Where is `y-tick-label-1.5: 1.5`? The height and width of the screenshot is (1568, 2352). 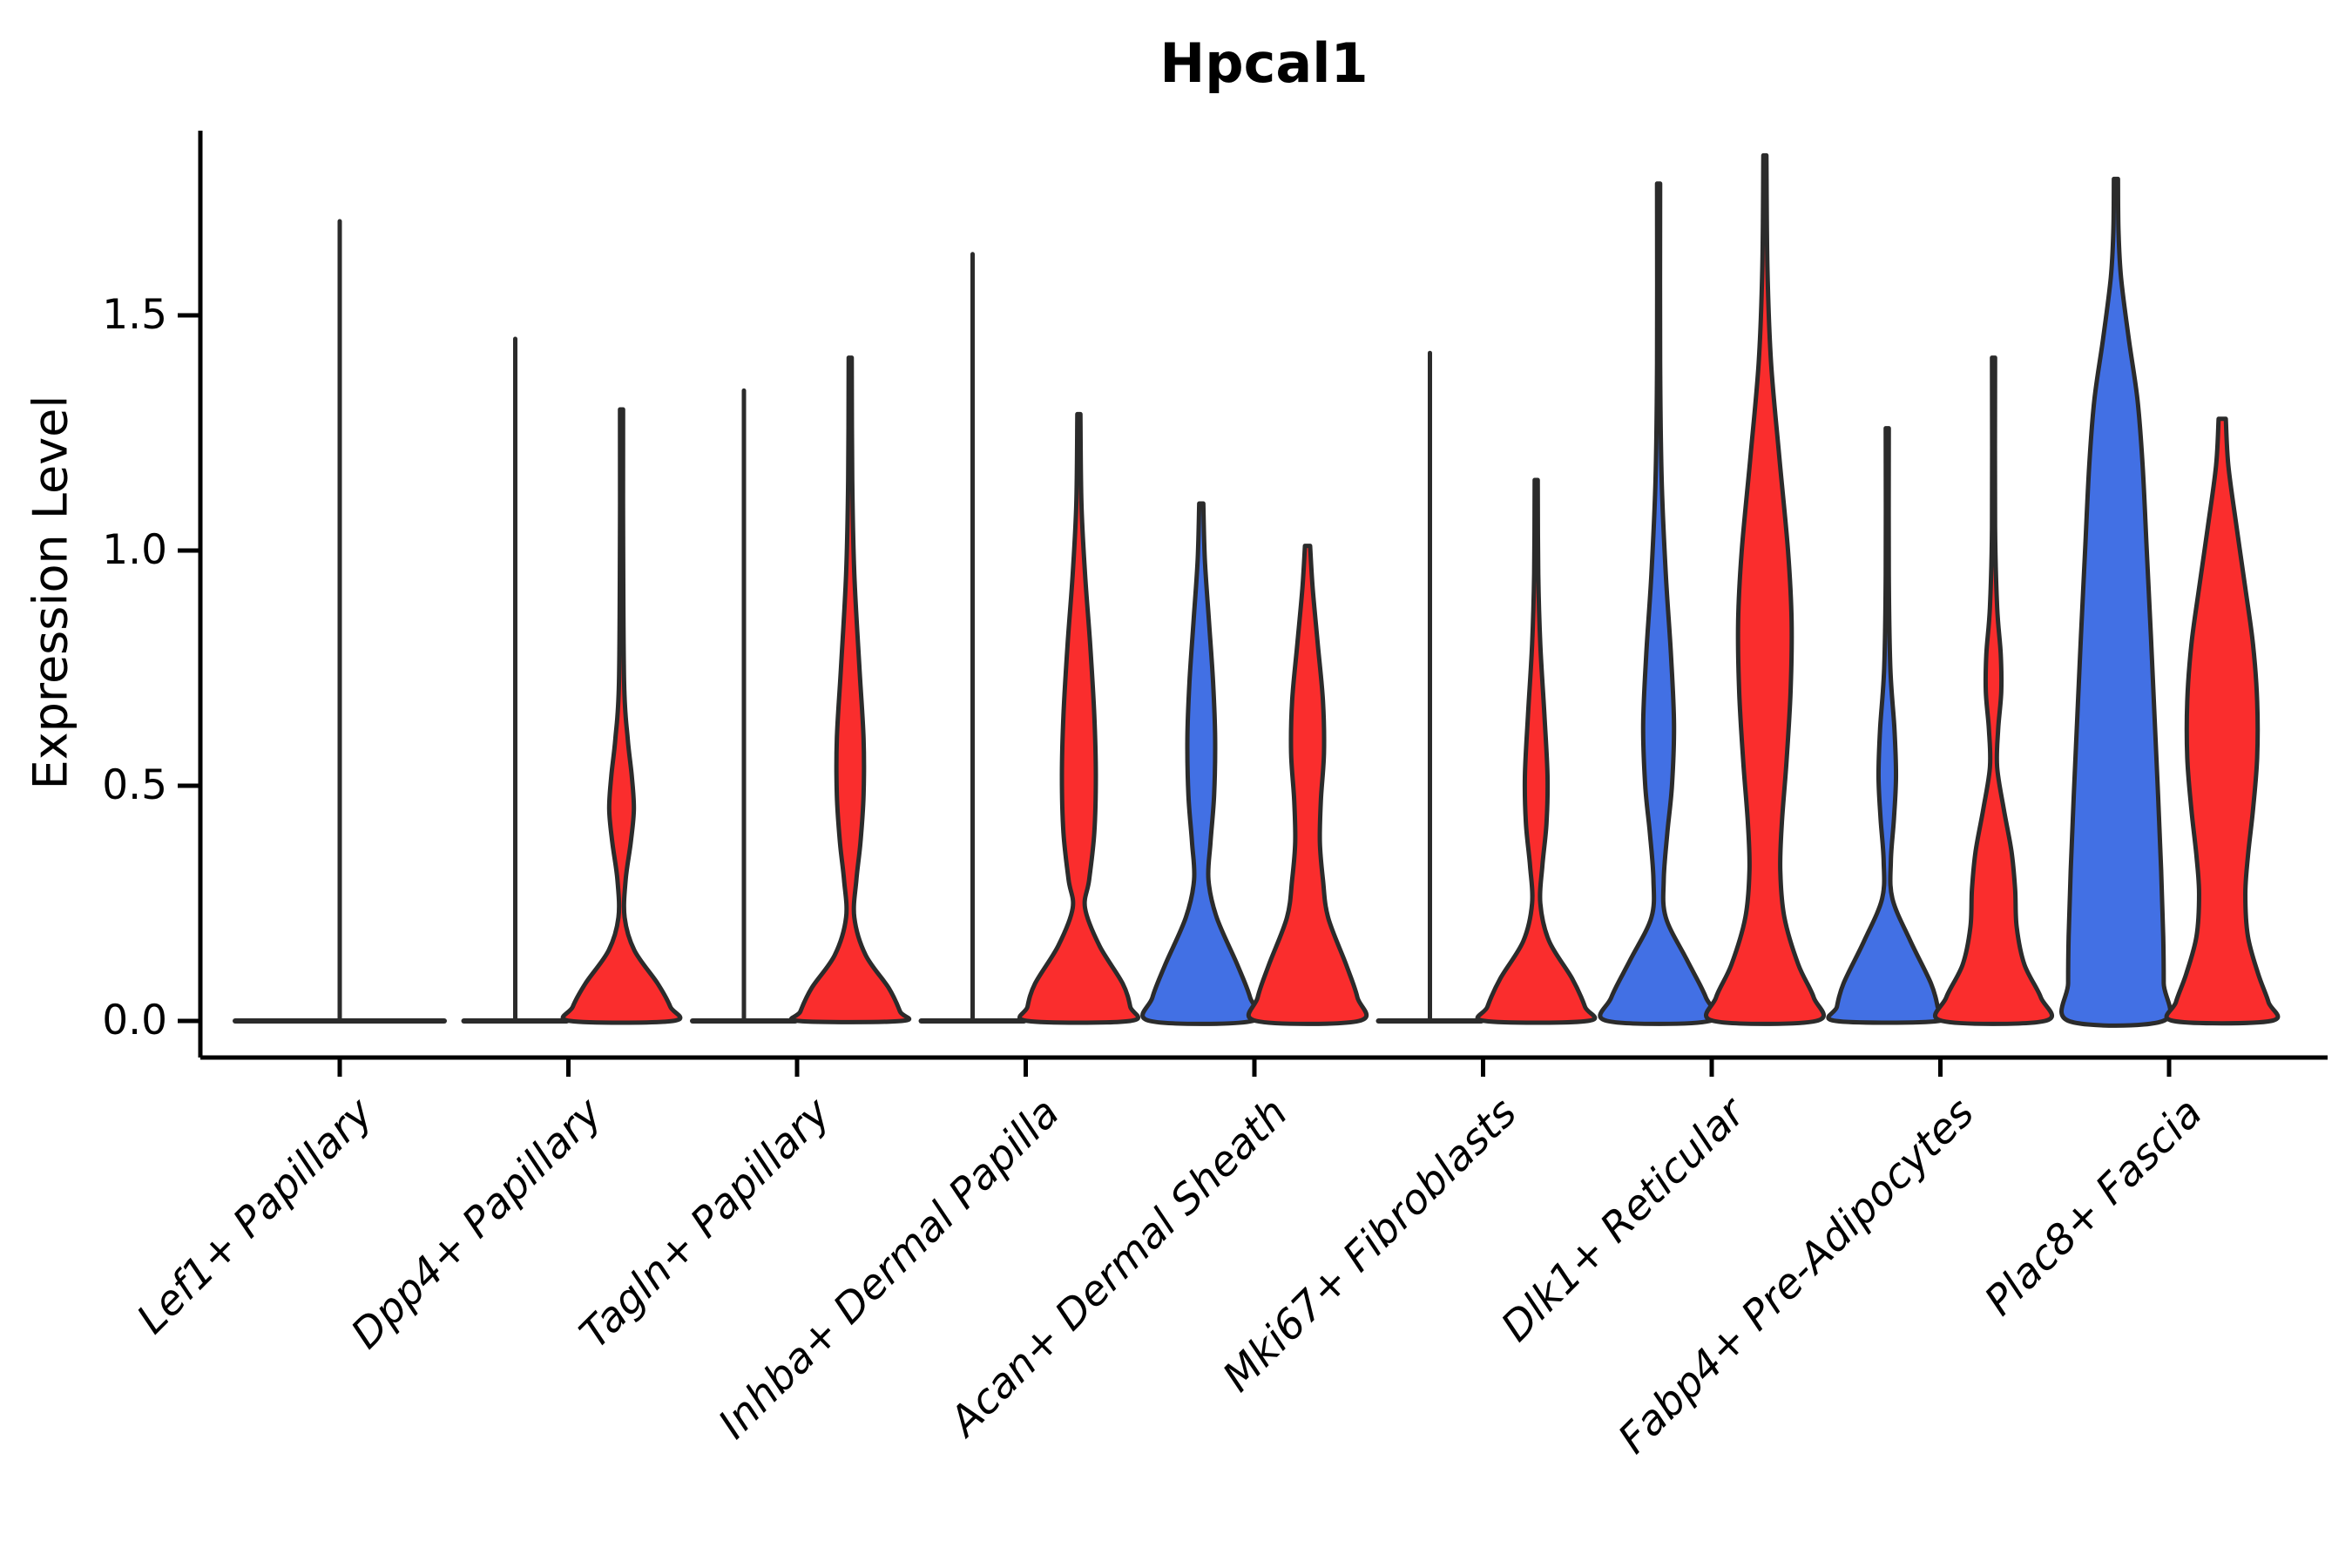 y-tick-label-1.5: 1.5 is located at coordinates (134, 315).